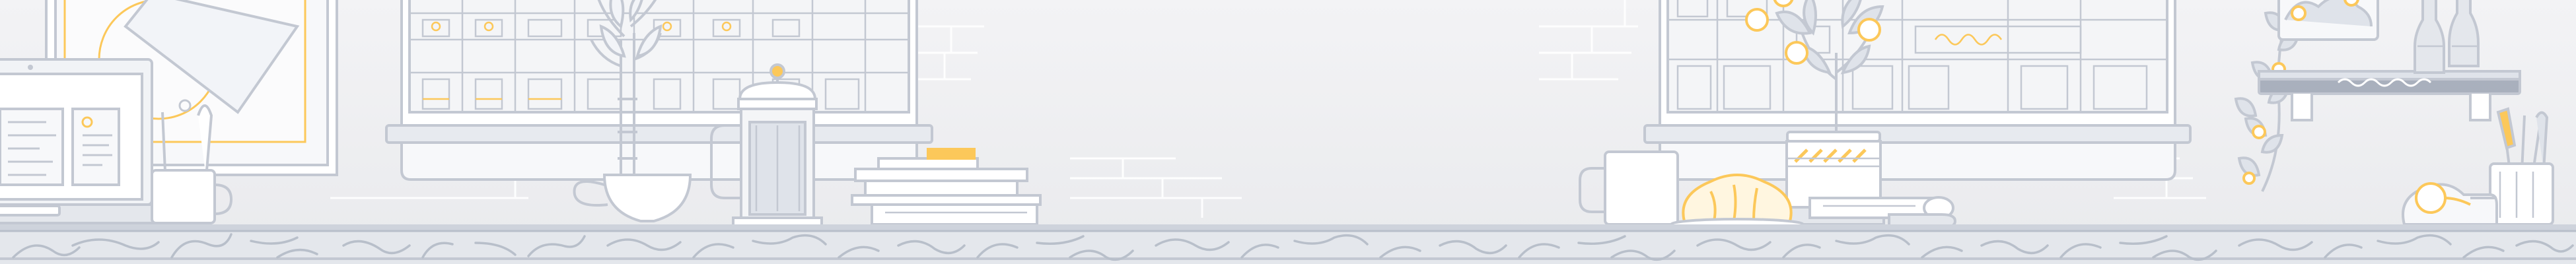 The image size is (2576, 264). What do you see at coordinates (2390, 61) in the screenshot?
I see `wall-shelf-icon` at bounding box center [2390, 61].